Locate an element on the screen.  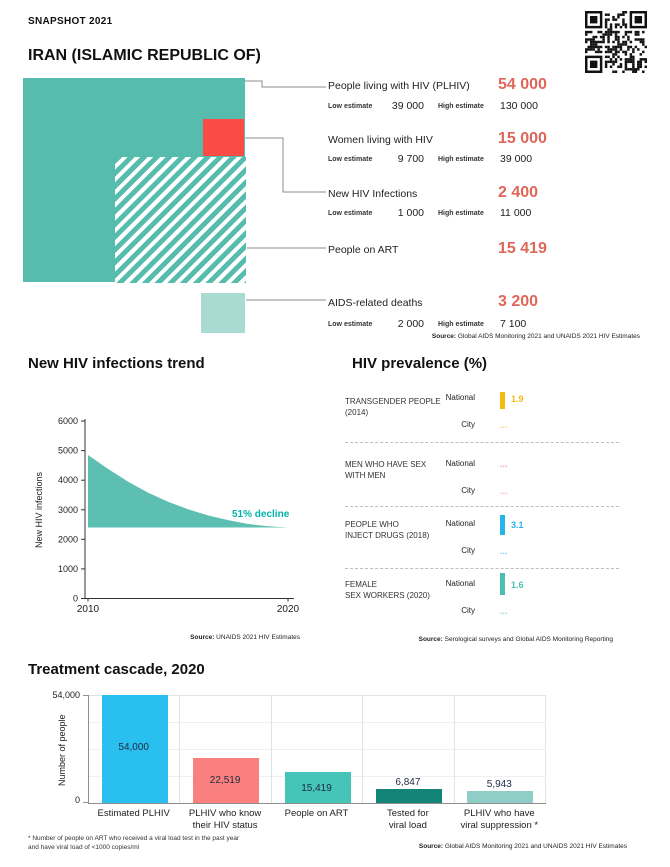
trend-y-axis-label: New HIV infections is located at coordinates (39, 509).